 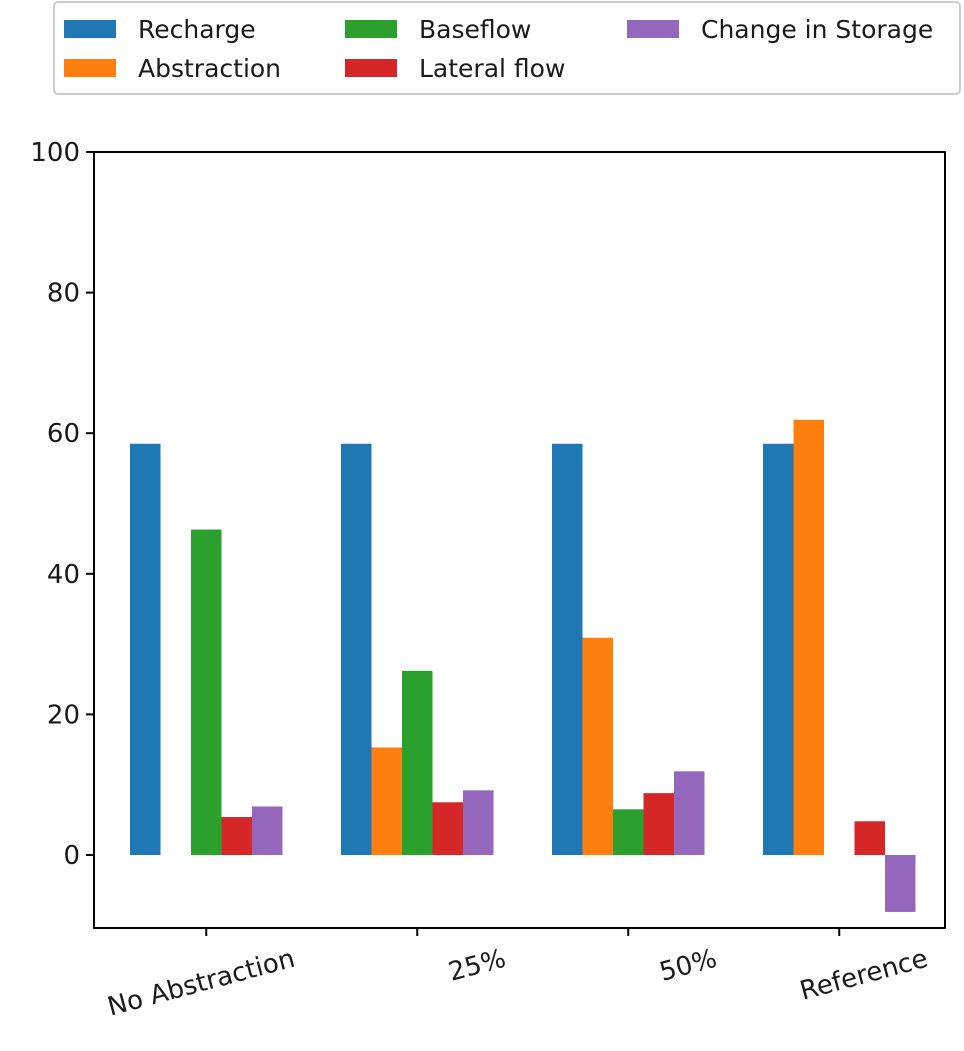 I want to click on legend-label: Abstraction, so click(x=209, y=68).